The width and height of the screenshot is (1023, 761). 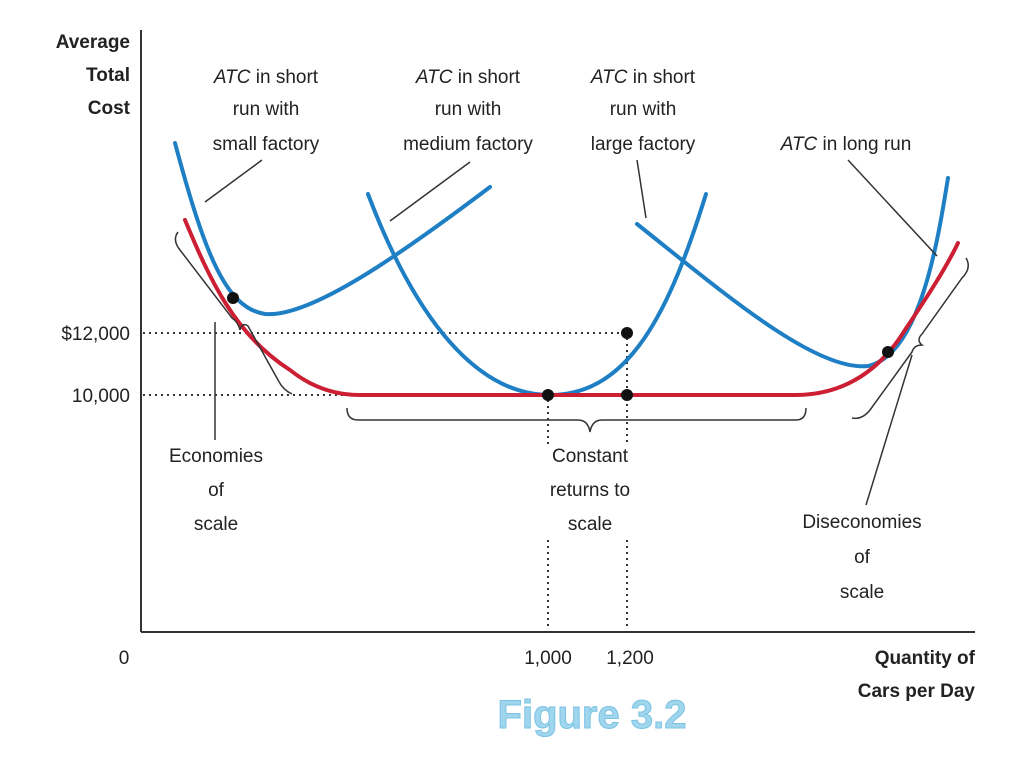 What do you see at coordinates (917, 691) in the screenshot?
I see `x-axis-title-2: Cars per Day` at bounding box center [917, 691].